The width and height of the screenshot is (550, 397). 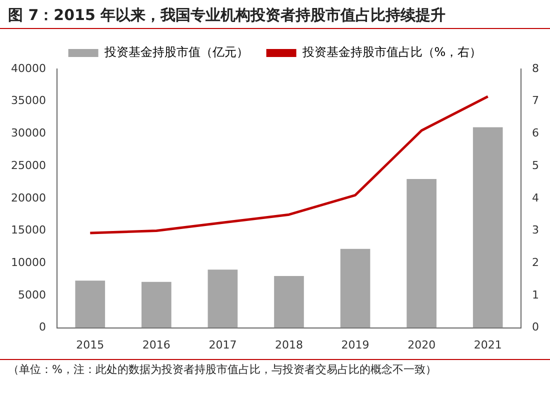 What do you see at coordinates (535, 68) in the screenshot?
I see `y2-tick-label: 8` at bounding box center [535, 68].